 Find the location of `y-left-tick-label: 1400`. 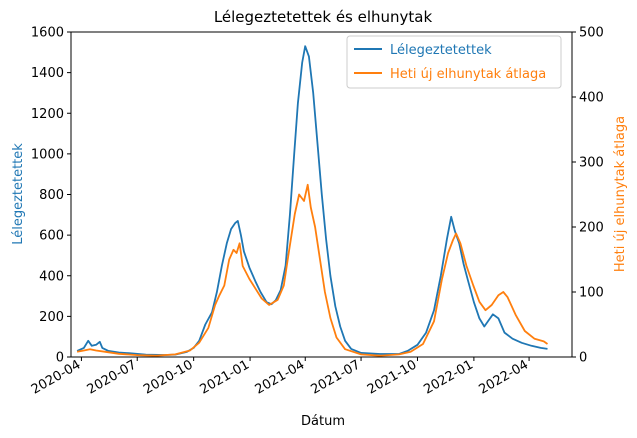

y-left-tick-label: 1400 is located at coordinates (47, 73).